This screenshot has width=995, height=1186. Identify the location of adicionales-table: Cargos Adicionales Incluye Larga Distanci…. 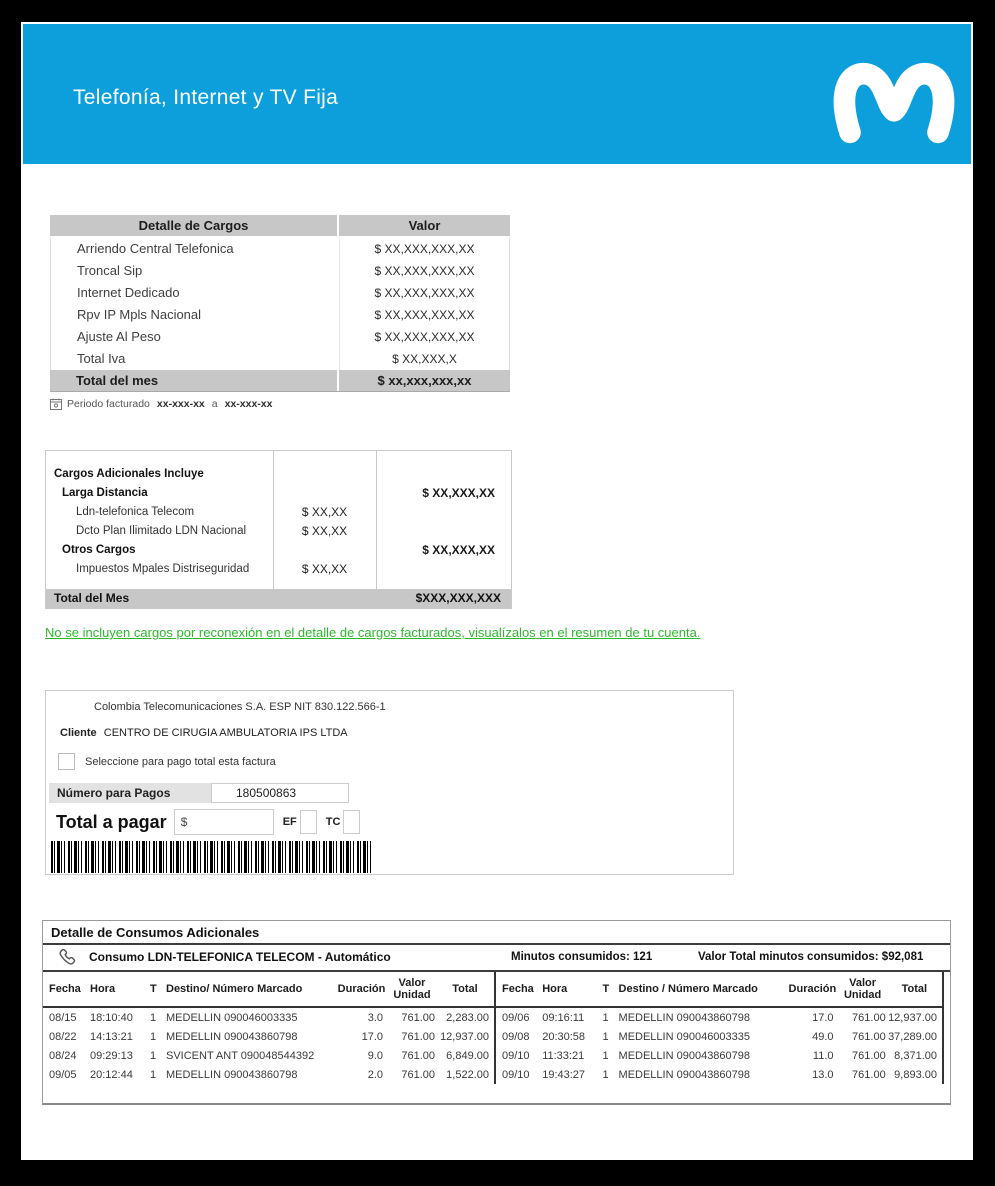
(278, 529).